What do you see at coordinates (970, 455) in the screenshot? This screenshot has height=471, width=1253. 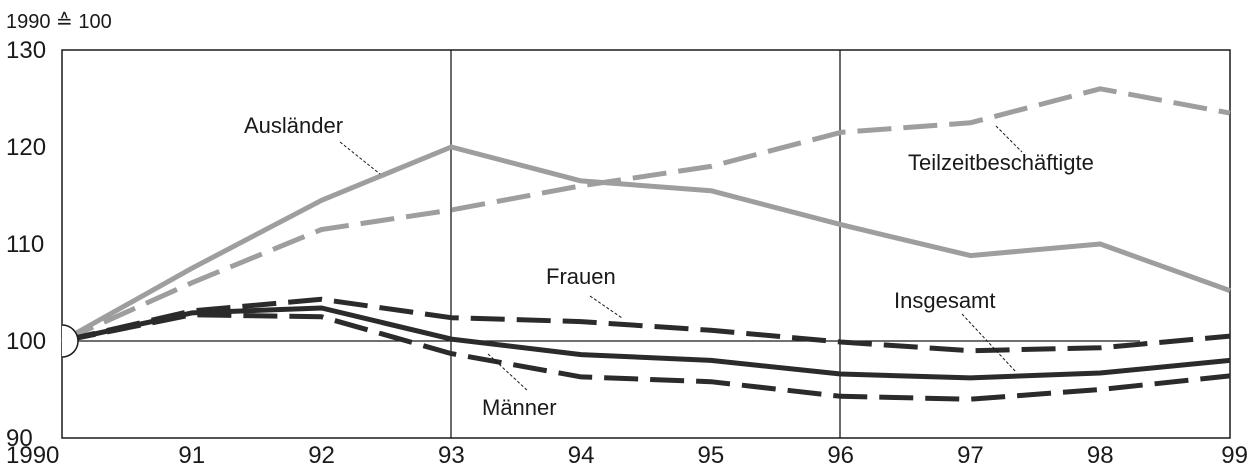 I see `x-tick-label: 97` at bounding box center [970, 455].